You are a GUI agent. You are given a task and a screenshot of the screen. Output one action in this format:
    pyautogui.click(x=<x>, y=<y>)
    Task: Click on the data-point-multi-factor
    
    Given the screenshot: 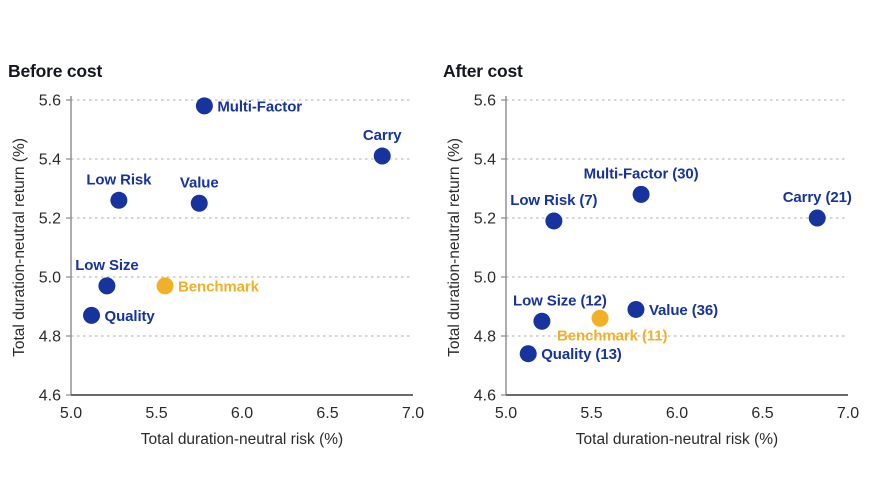 What is the action you would take?
    pyautogui.click(x=204, y=106)
    